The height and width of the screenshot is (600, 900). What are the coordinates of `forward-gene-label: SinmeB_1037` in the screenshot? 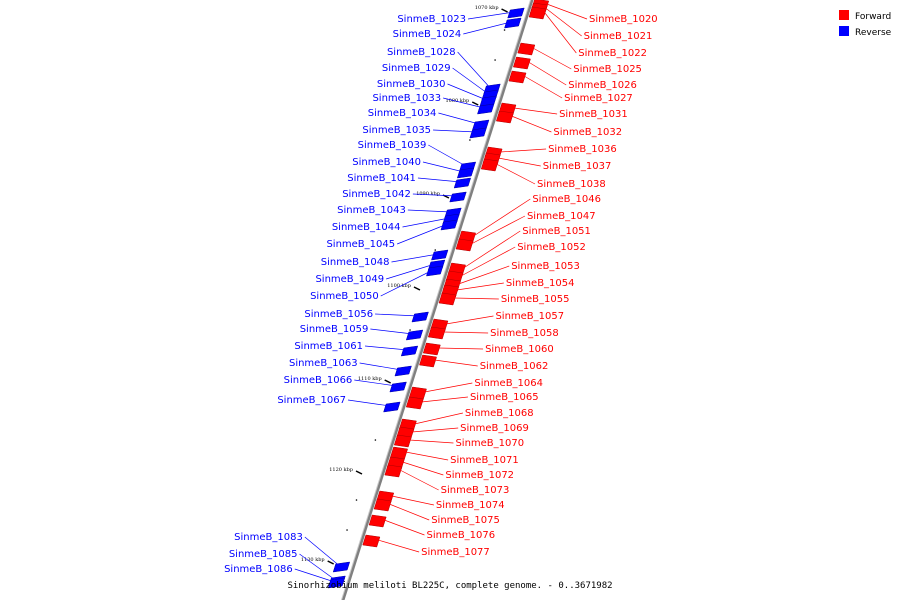 It's located at (577, 166).